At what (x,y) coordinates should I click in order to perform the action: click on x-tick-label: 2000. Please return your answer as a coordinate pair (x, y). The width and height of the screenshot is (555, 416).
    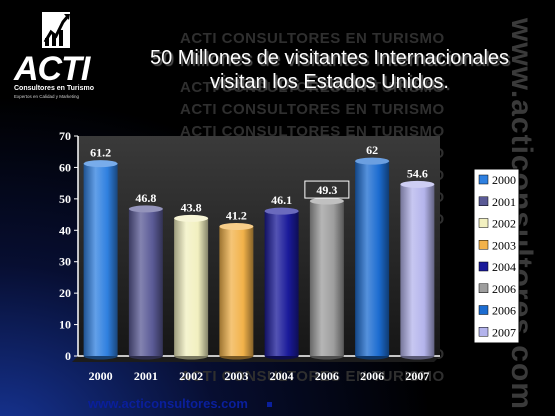
    Looking at the image, I should click on (101, 376).